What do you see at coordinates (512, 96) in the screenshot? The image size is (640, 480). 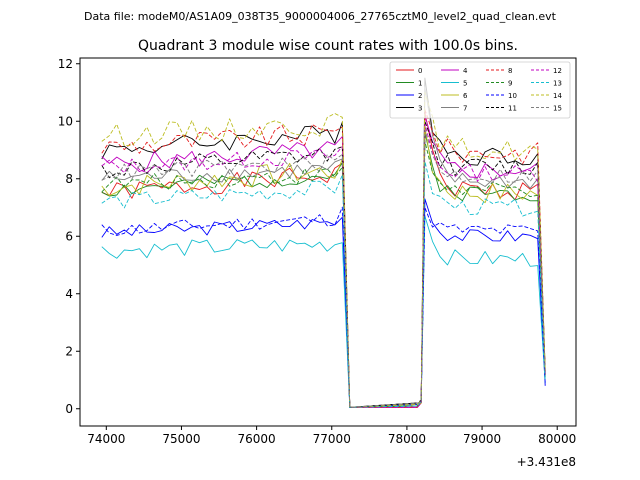 I see `legend-label-10: 10` at bounding box center [512, 96].